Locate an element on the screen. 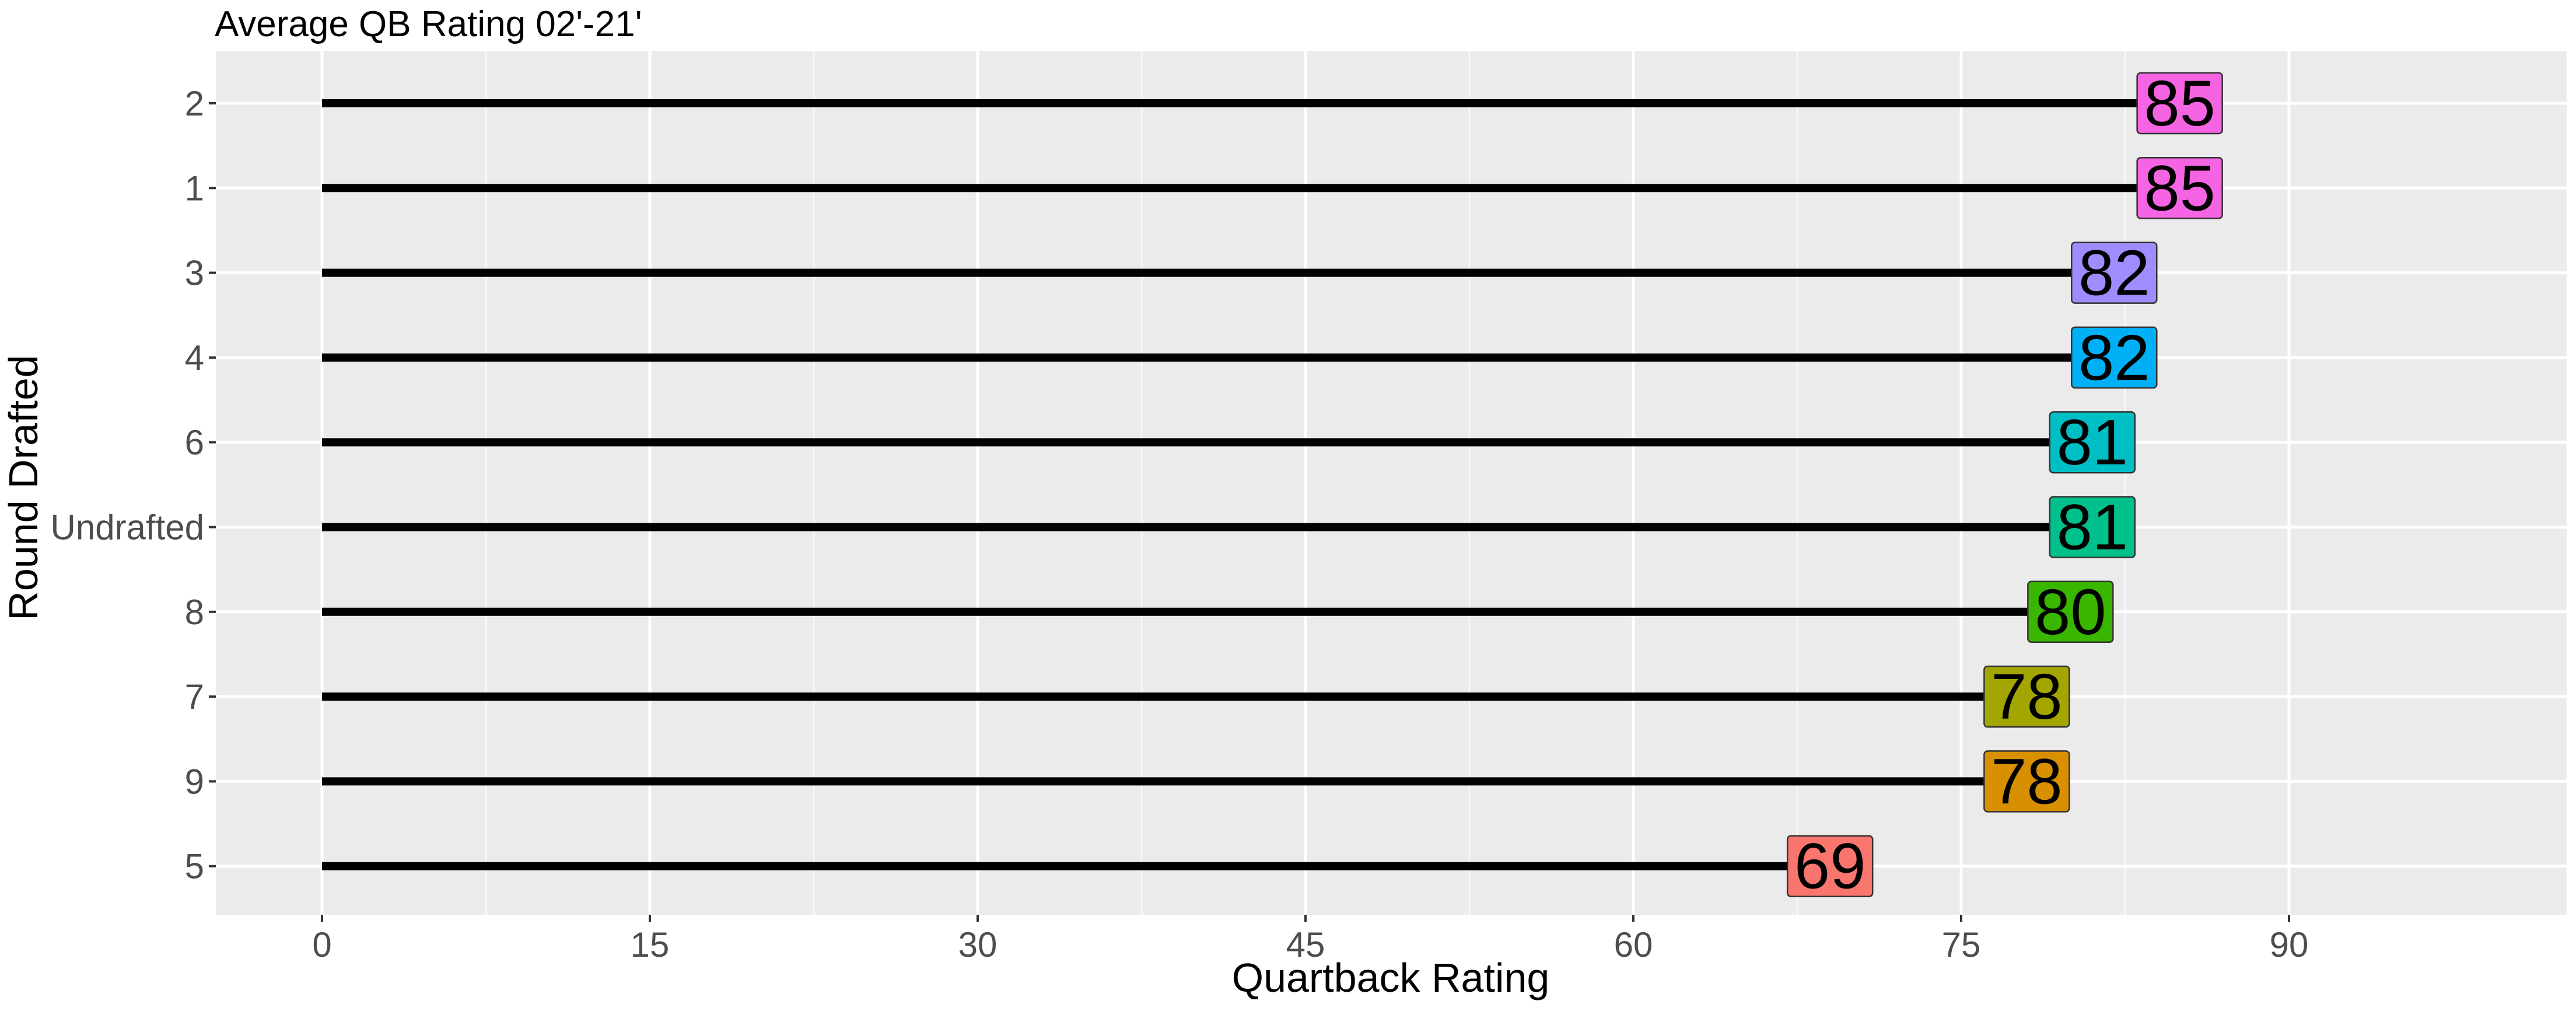  x-tick-label: 15 is located at coordinates (650, 944).